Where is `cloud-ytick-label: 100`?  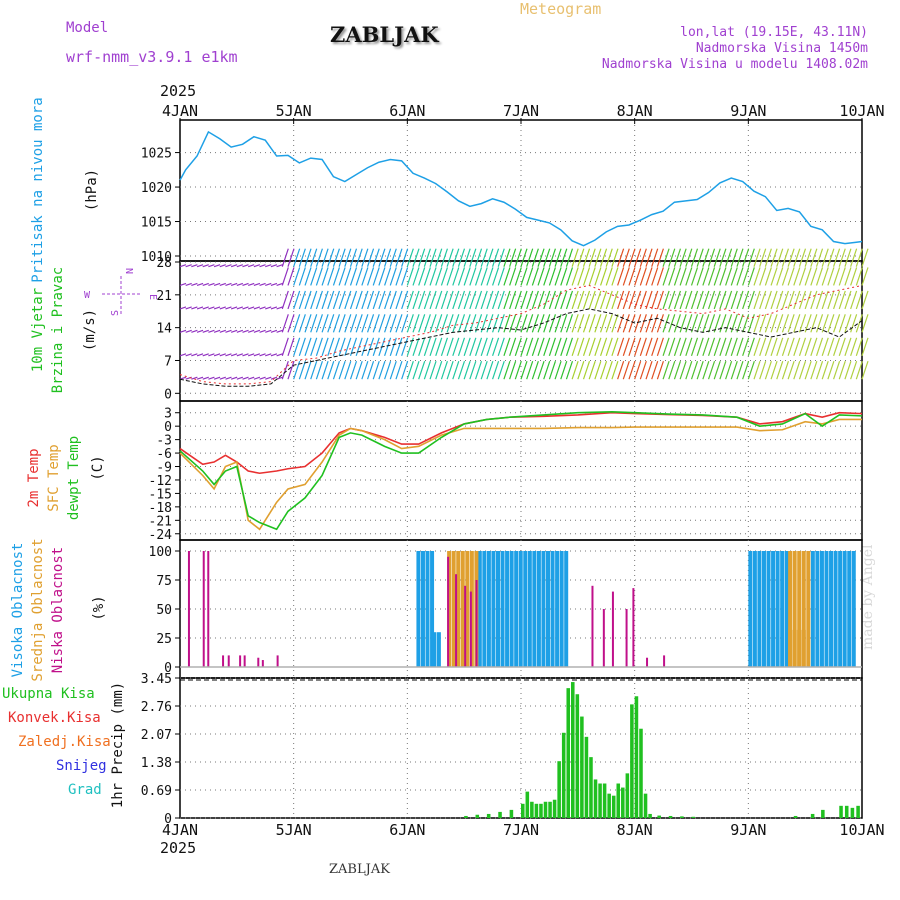
cloud-ytick-label: 100 is located at coordinates (160, 552).